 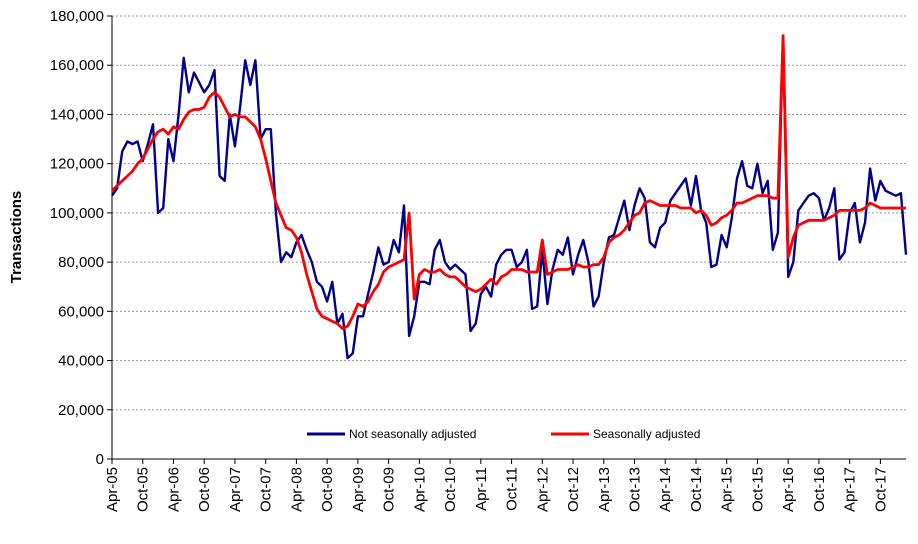 What do you see at coordinates (512, 489) in the screenshot?
I see `x-tick-label: Oct-11` at bounding box center [512, 489].